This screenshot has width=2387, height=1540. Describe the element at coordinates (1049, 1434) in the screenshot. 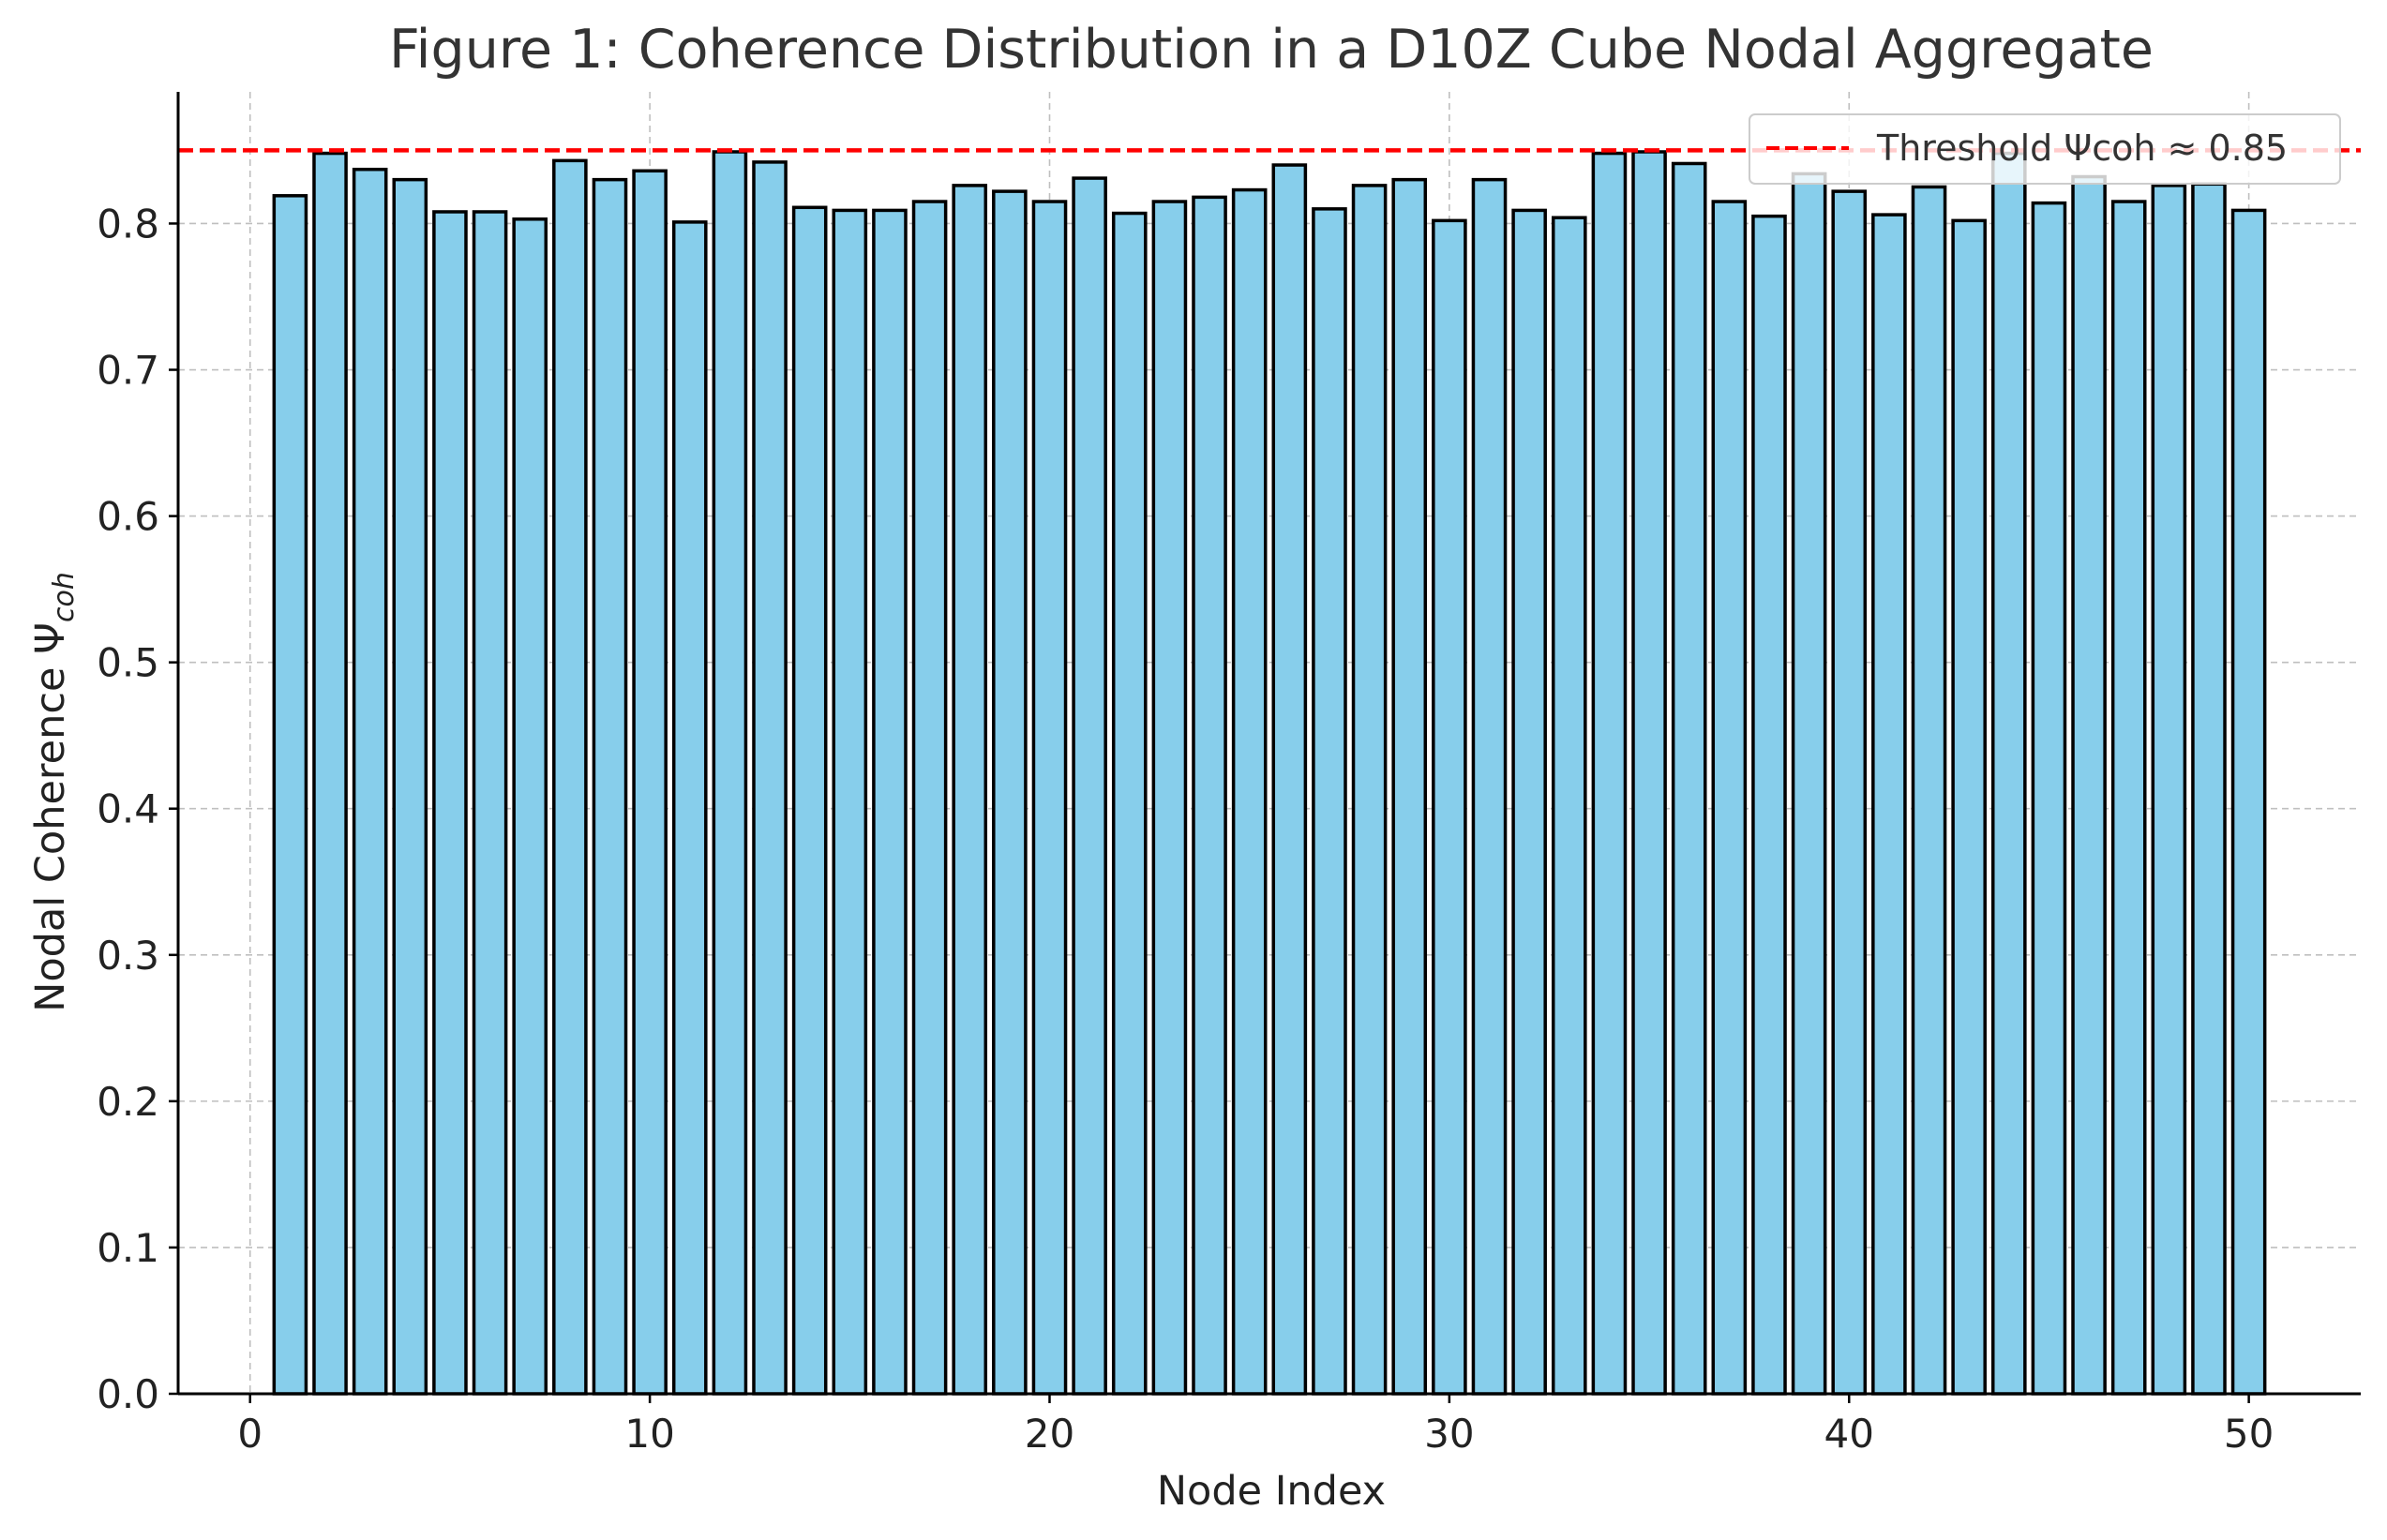

I see `x-tick-label: 20` at that location.